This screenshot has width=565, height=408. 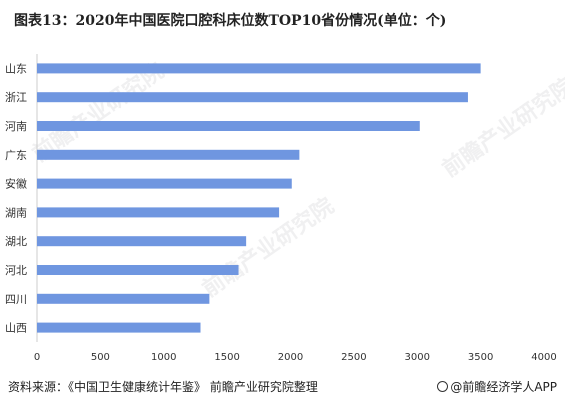 What do you see at coordinates (503, 387) in the screenshot?
I see `brand-text: @前瞻经济学人APP` at bounding box center [503, 387].